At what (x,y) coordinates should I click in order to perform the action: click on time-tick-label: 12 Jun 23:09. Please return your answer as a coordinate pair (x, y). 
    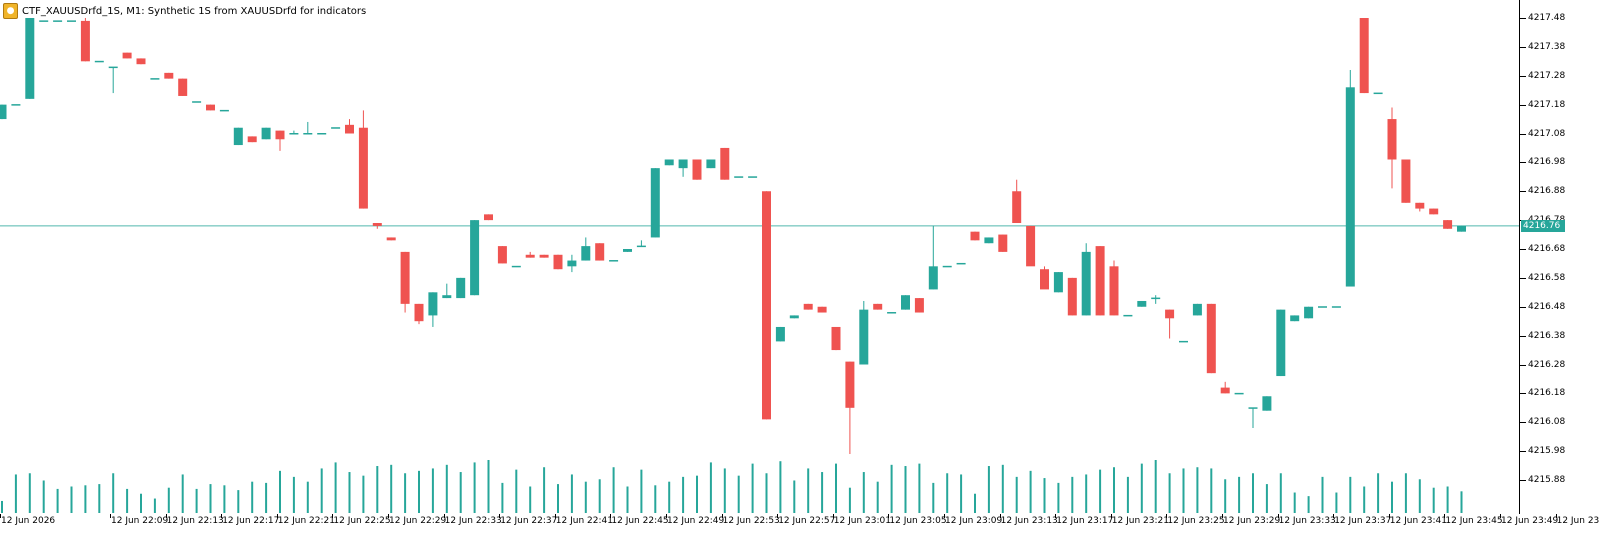
    Looking at the image, I should click on (974, 521).